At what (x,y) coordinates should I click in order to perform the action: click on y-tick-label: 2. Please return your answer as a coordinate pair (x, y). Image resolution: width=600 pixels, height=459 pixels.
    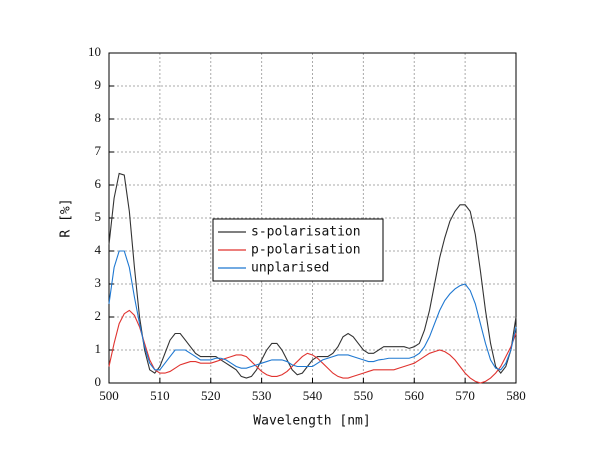
    Looking at the image, I should click on (98, 315).